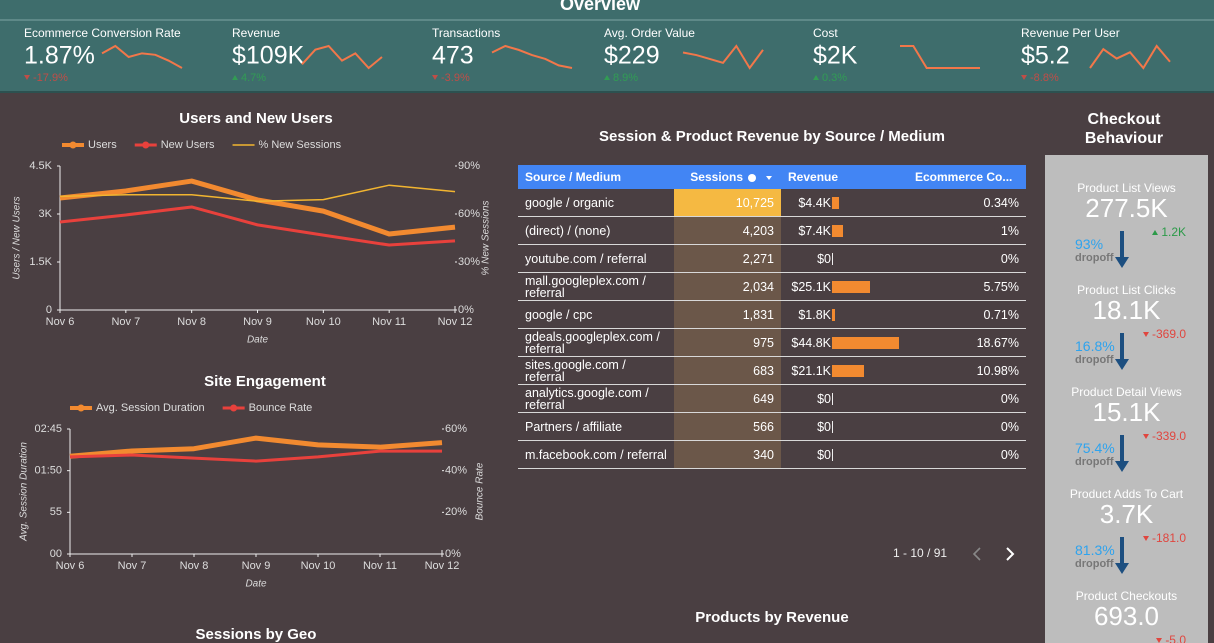 The image size is (1214, 643). What do you see at coordinates (56, 554) in the screenshot?
I see `y-tick-label: 00` at bounding box center [56, 554].